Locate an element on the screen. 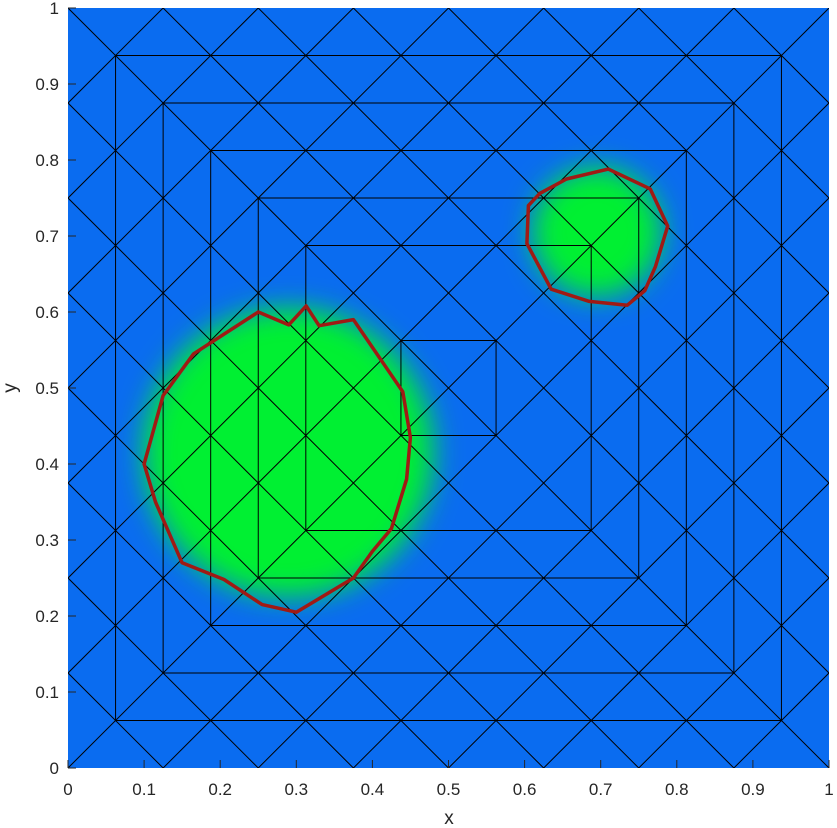 The width and height of the screenshot is (837, 828). y-tick-label: 0.8 is located at coordinates (47, 160).